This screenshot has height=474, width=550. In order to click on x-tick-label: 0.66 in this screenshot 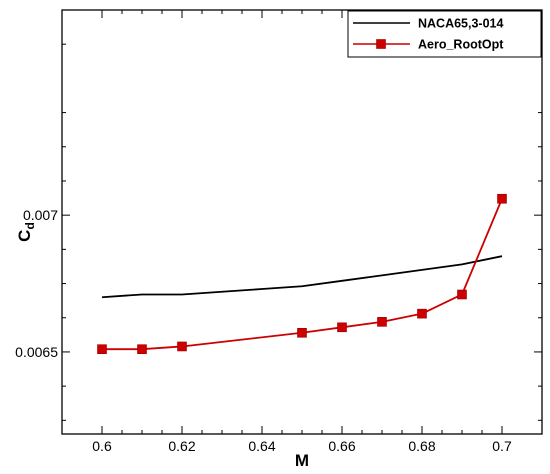, I will do `click(341, 446)`.